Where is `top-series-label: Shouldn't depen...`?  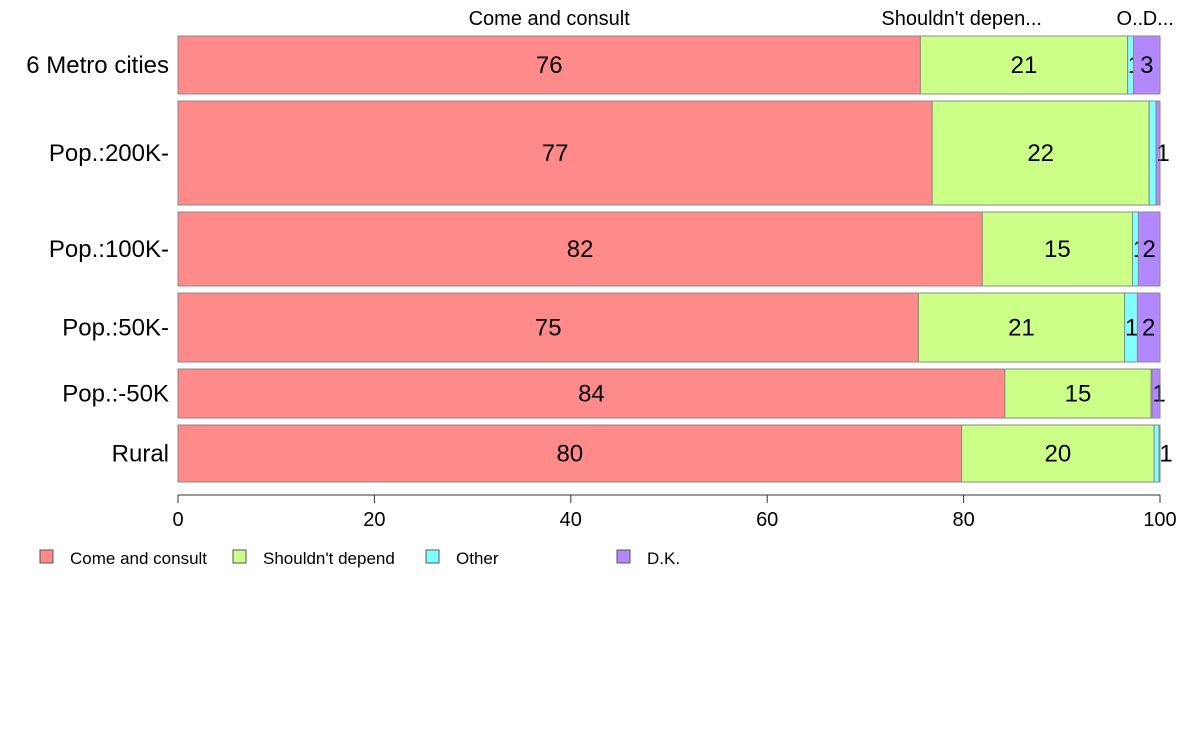
top-series-label: Shouldn't depen... is located at coordinates (961, 19).